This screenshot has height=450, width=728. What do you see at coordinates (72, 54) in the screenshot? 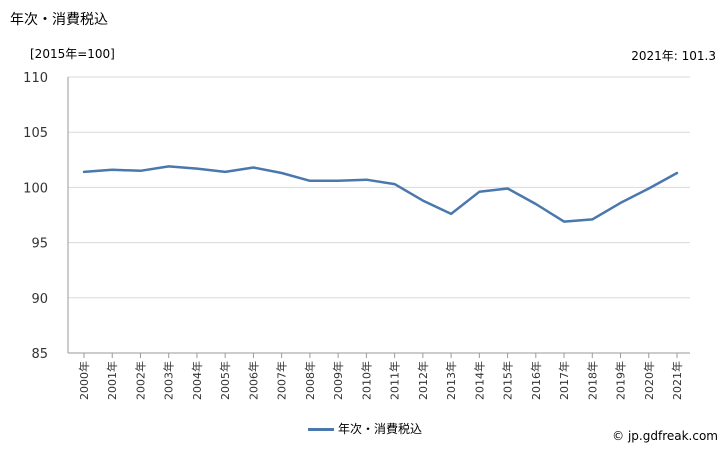
I see `unit-label: [2015年=100]` at bounding box center [72, 54].